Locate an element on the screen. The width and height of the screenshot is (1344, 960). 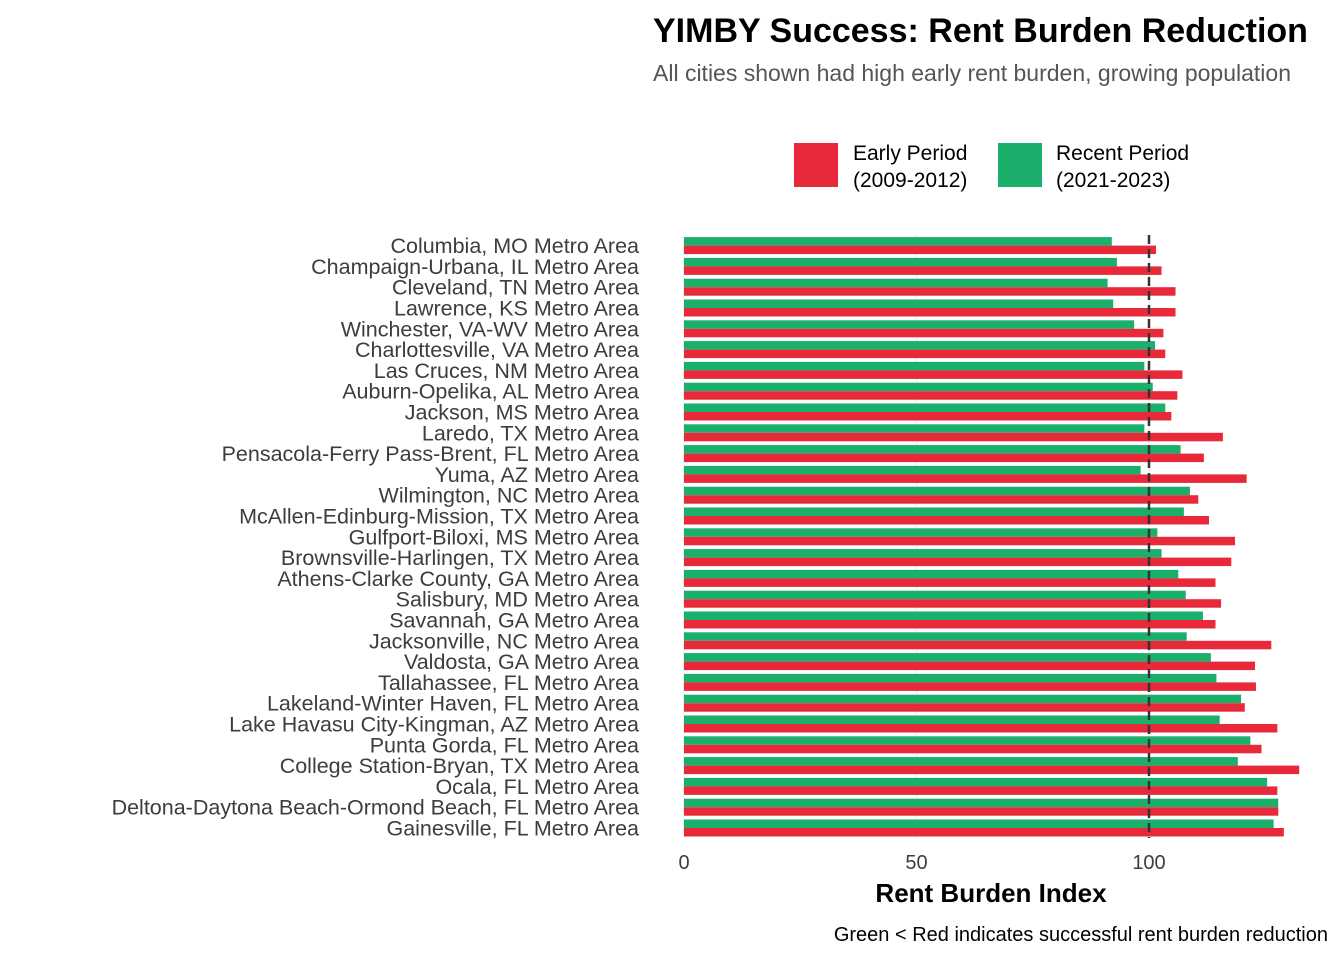
category-label-4: Winchester, VA-WV Metro Area is located at coordinates (490, 329).